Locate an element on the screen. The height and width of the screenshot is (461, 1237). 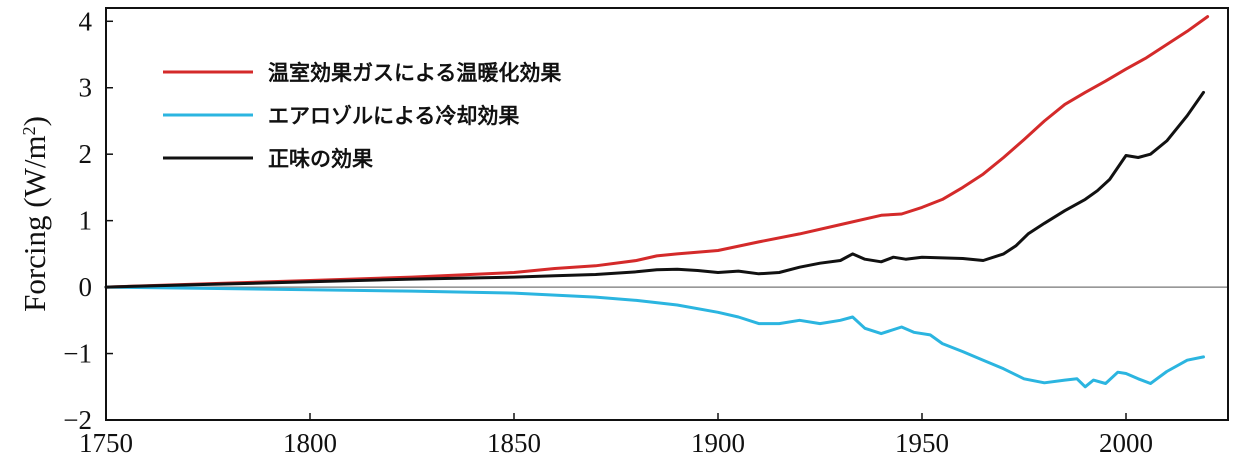
x-tick-label: 1750 is located at coordinates (106, 443).